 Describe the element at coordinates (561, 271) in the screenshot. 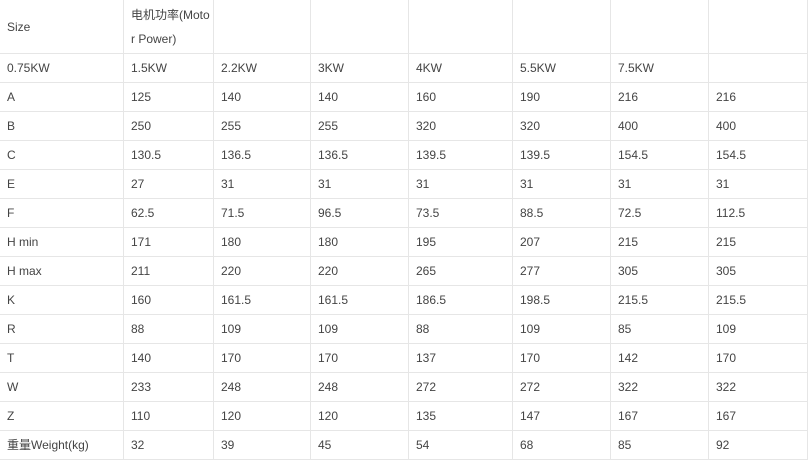

I see `table-cell: 277` at that location.